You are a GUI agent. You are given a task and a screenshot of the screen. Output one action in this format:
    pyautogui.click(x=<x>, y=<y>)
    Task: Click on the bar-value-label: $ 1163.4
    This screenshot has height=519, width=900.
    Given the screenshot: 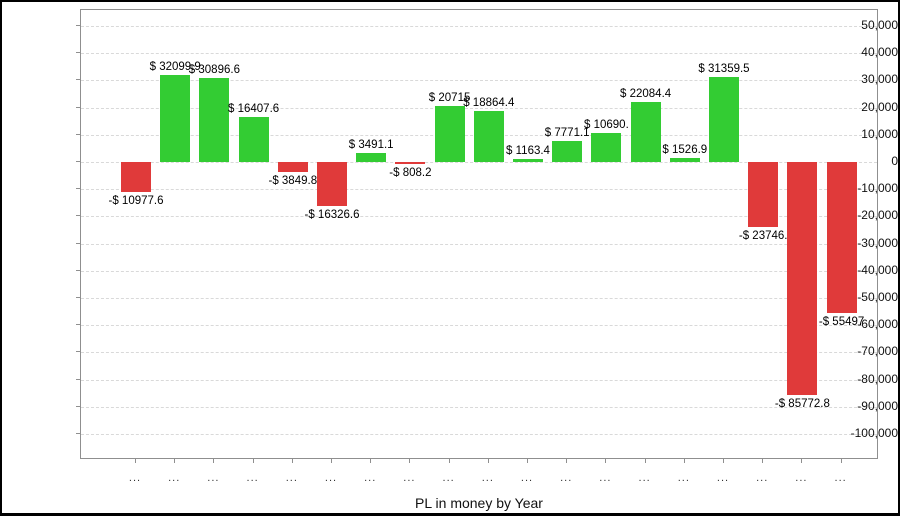 What is the action you would take?
    pyautogui.click(x=528, y=150)
    